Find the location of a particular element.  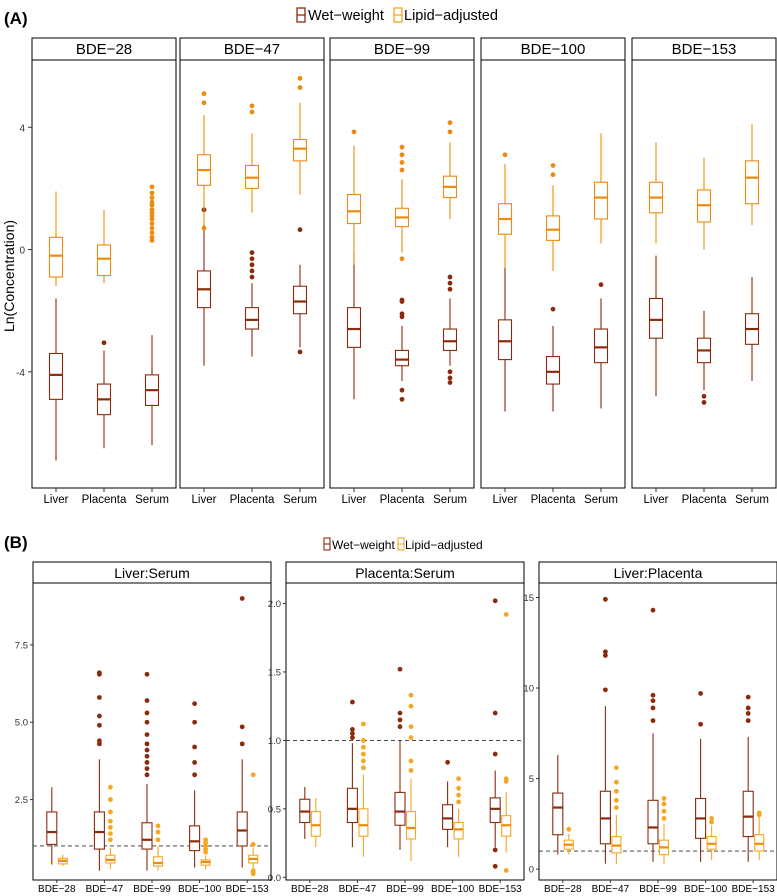

ytick-label-b: 5.0 is located at coordinates (21, 723).